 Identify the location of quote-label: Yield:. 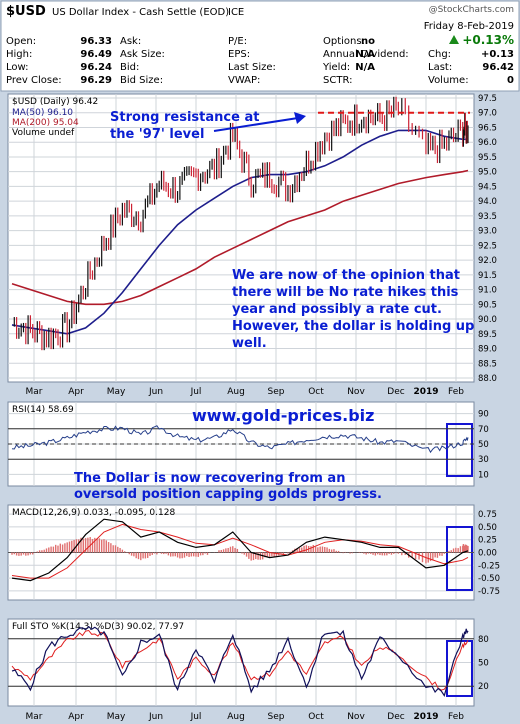
(336, 67).